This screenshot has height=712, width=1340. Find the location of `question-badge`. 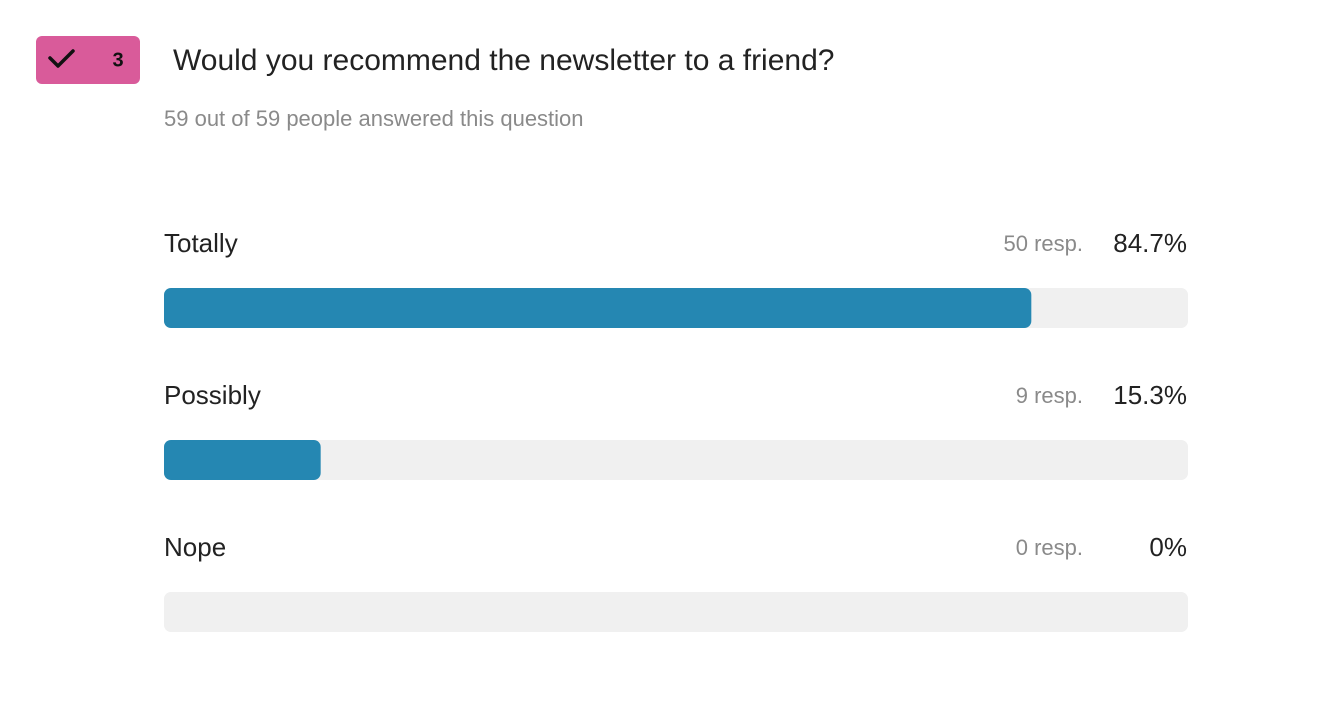

question-badge is located at coordinates (88, 60).